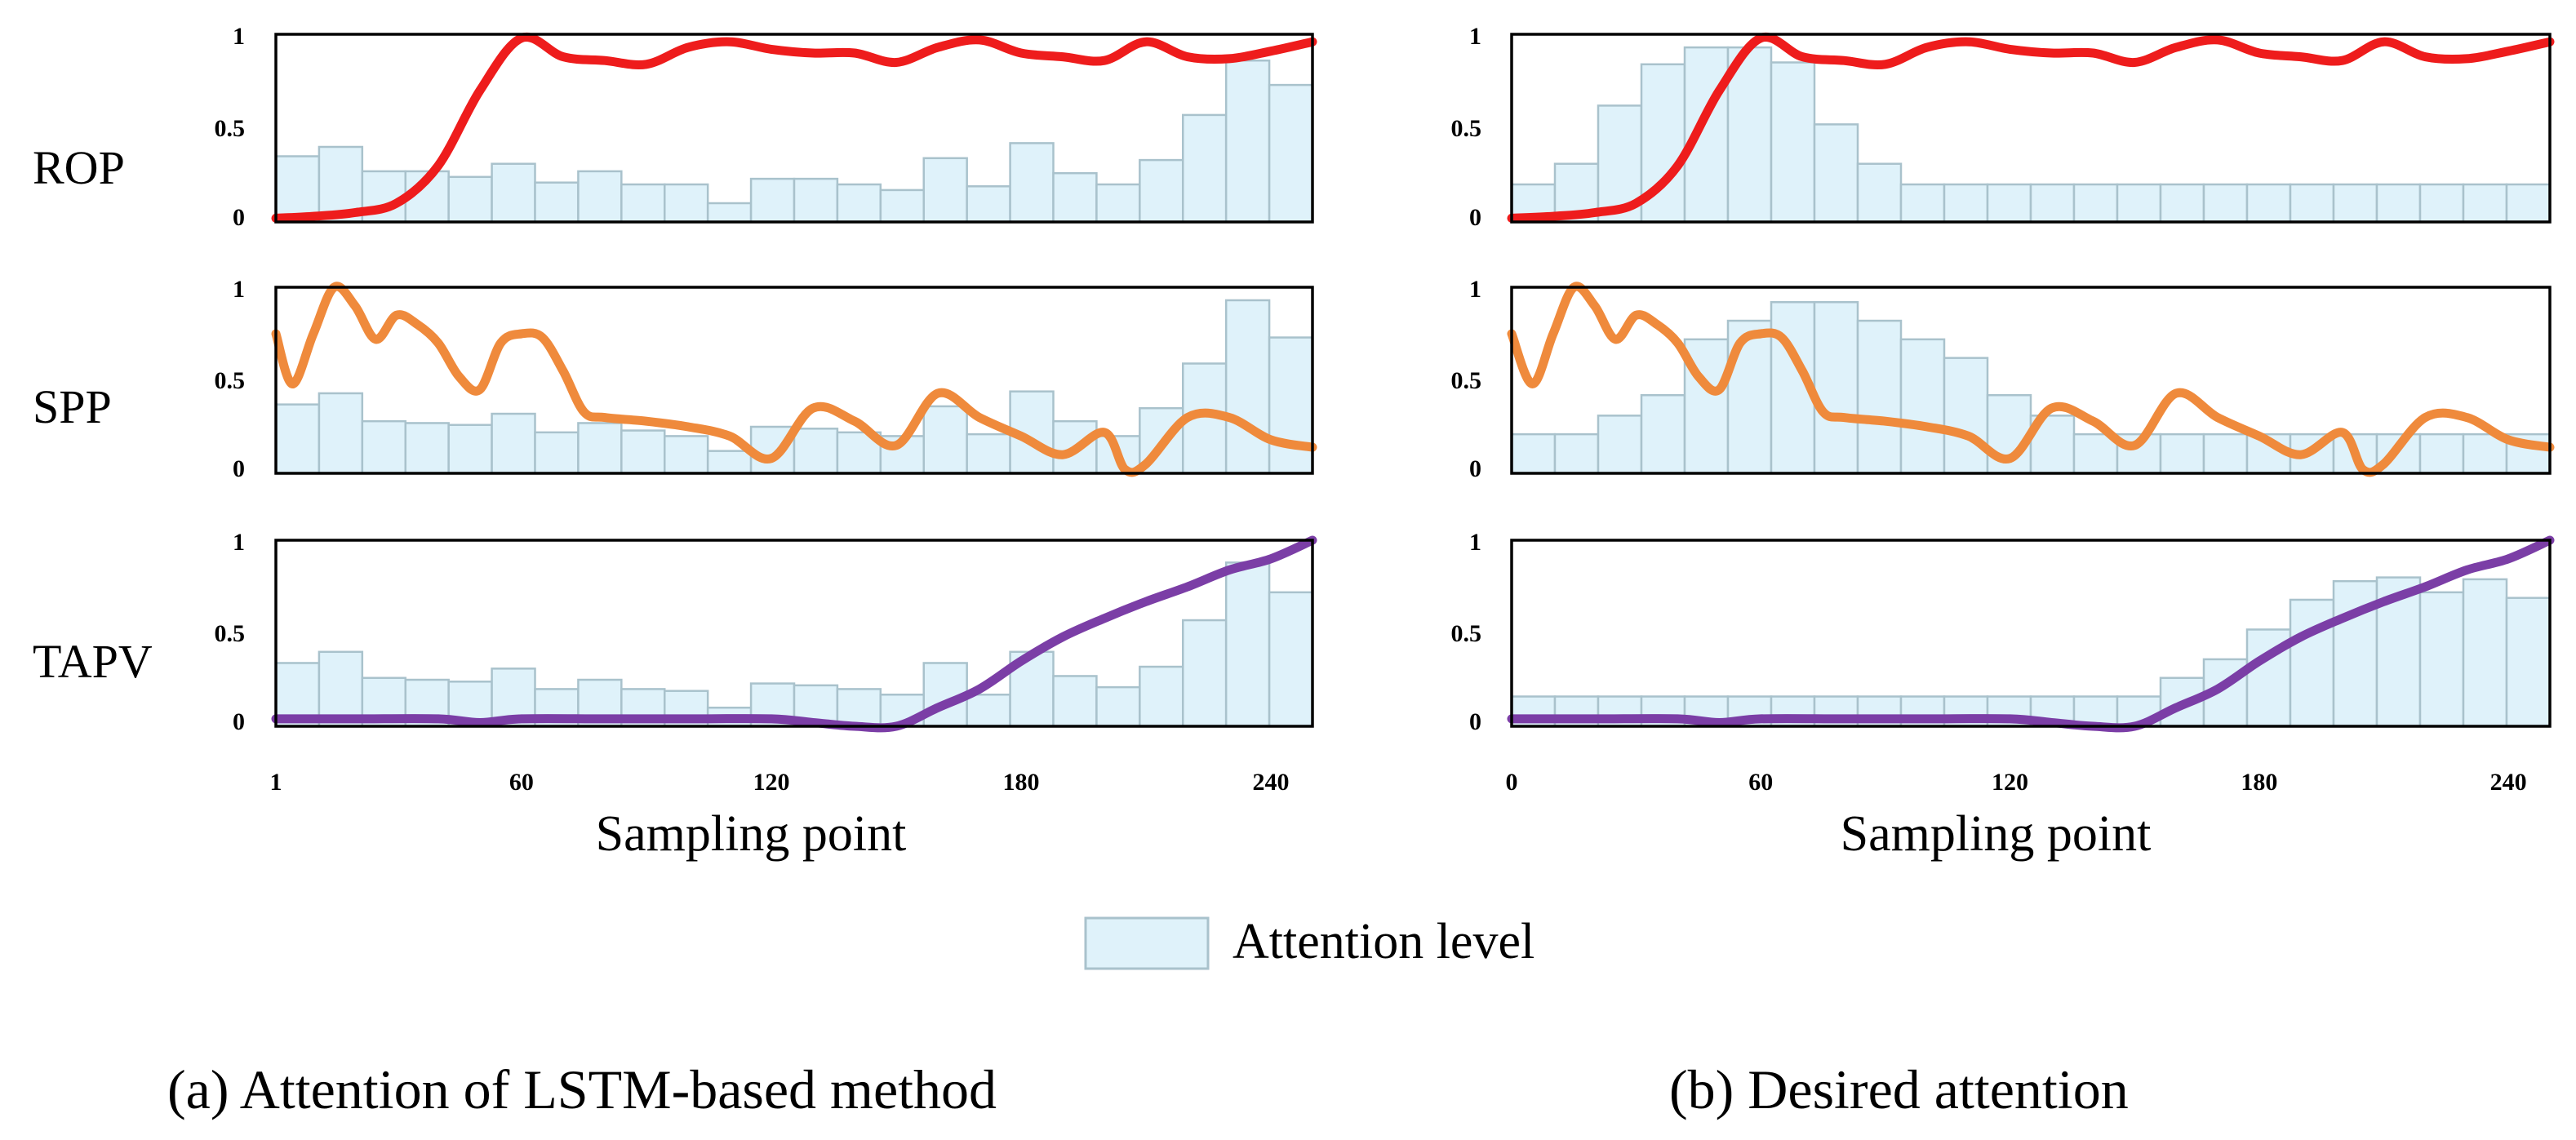 The image size is (2576, 1140). I want to click on legend-label: Attention level, so click(1383, 941).